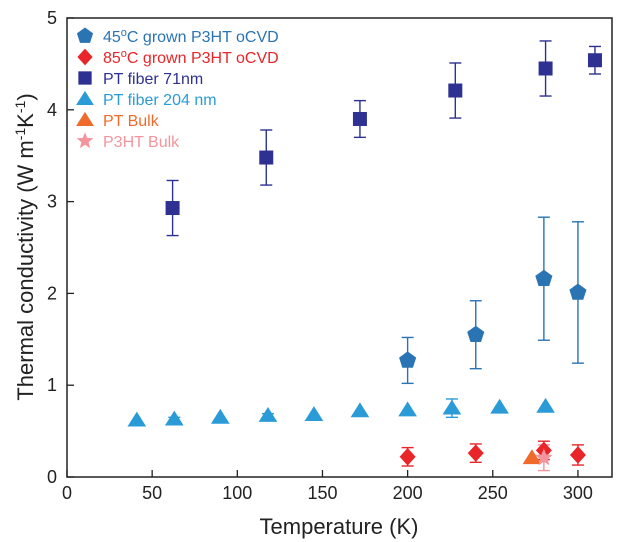 The image size is (625, 542). What do you see at coordinates (493, 493) in the screenshot?
I see `x-tick-label: 250` at bounding box center [493, 493].